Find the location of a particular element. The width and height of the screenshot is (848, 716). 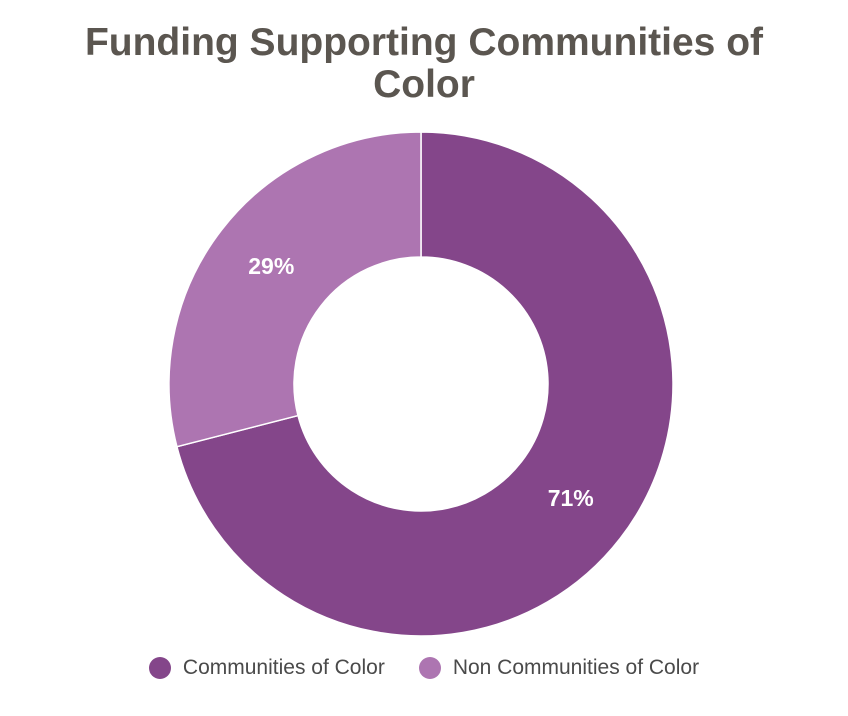

legend-item: Non Communities of Color is located at coordinates (559, 668).